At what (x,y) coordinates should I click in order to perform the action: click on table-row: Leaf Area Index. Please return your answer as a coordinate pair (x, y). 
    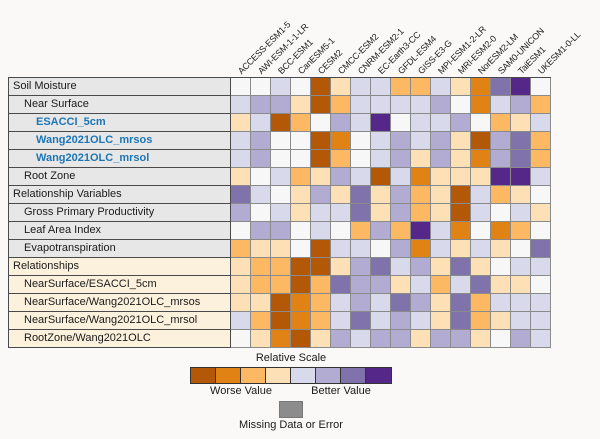
    Looking at the image, I should click on (280, 231).